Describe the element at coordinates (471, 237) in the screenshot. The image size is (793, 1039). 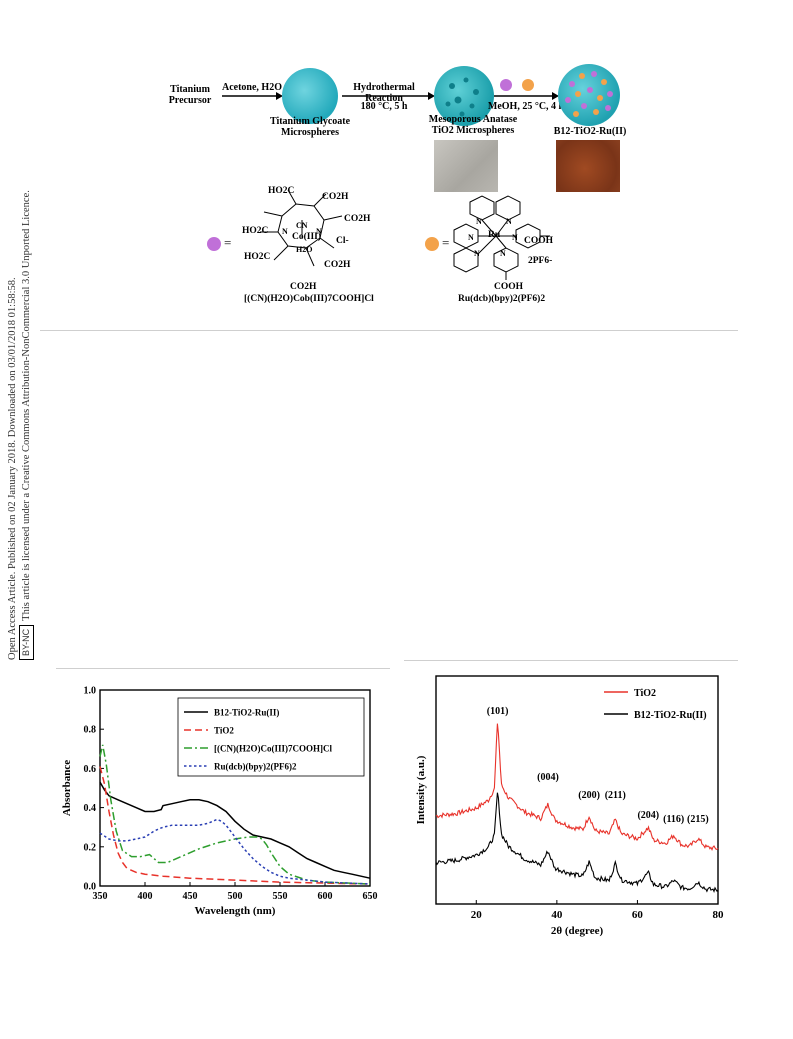
I see `ru-n-3: N` at that location.